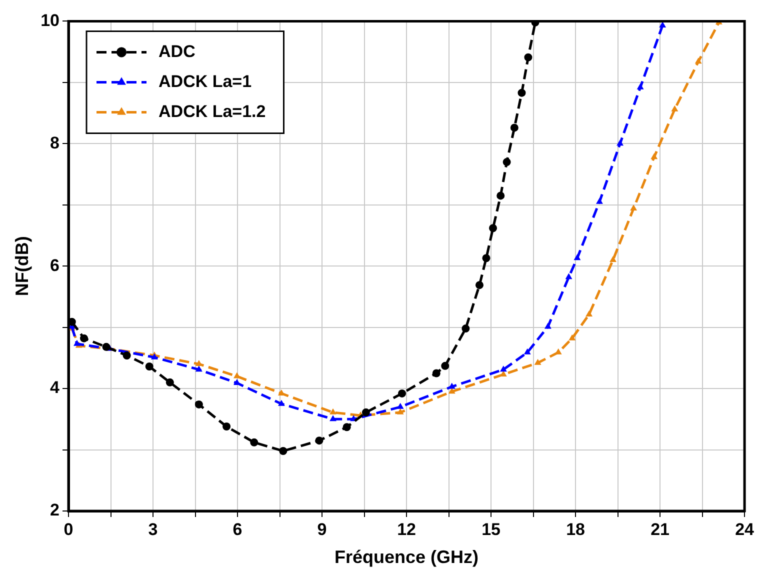 Image resolution: width=765 pixels, height=581 pixels. Describe the element at coordinates (491, 529) in the screenshot. I see `x-tick-label: 15` at that location.